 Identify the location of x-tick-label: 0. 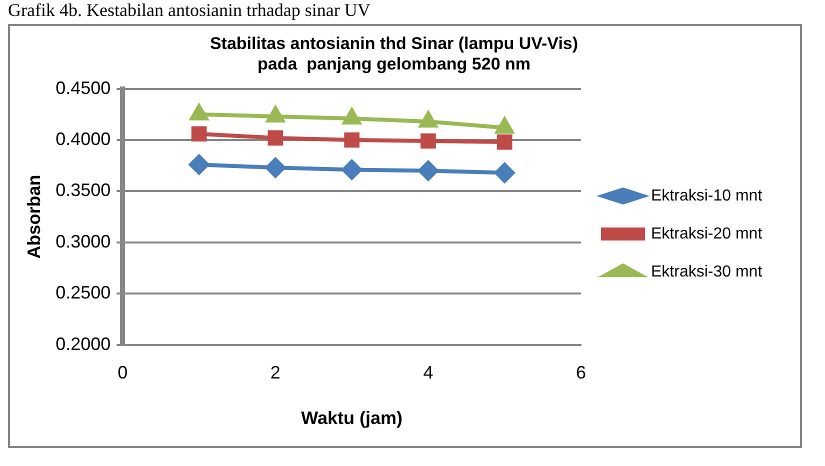
(123, 372).